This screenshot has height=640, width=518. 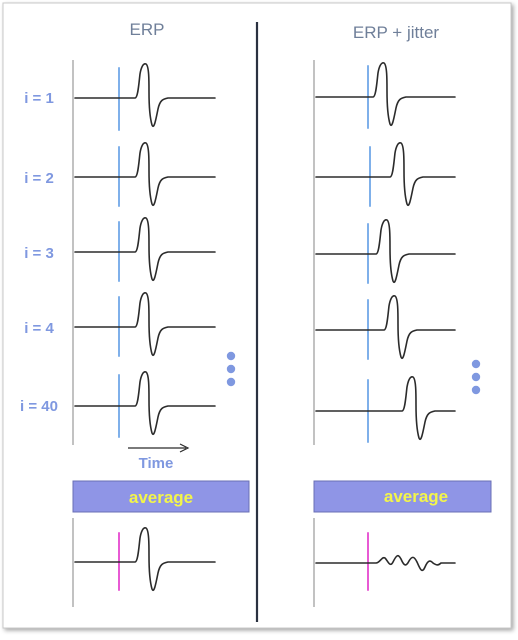 I want to click on right-panel-title: ERP + jitter, so click(x=396, y=32).